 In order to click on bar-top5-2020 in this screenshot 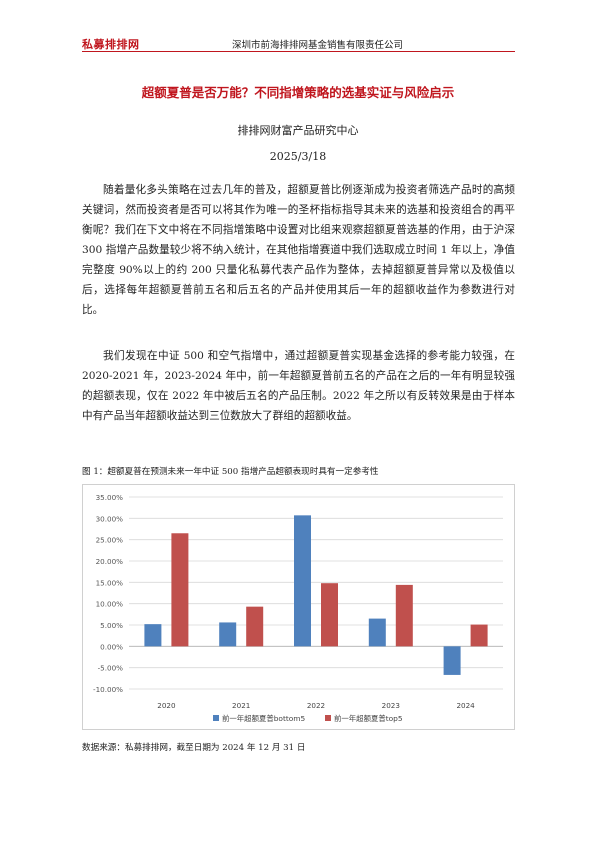, I will do `click(180, 590)`.